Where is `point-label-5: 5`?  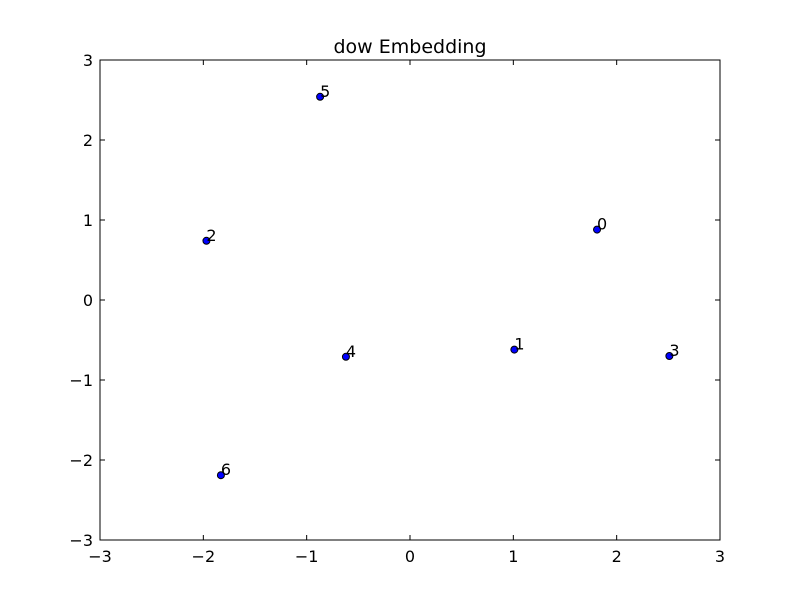
point-label-5: 5 is located at coordinates (325, 91).